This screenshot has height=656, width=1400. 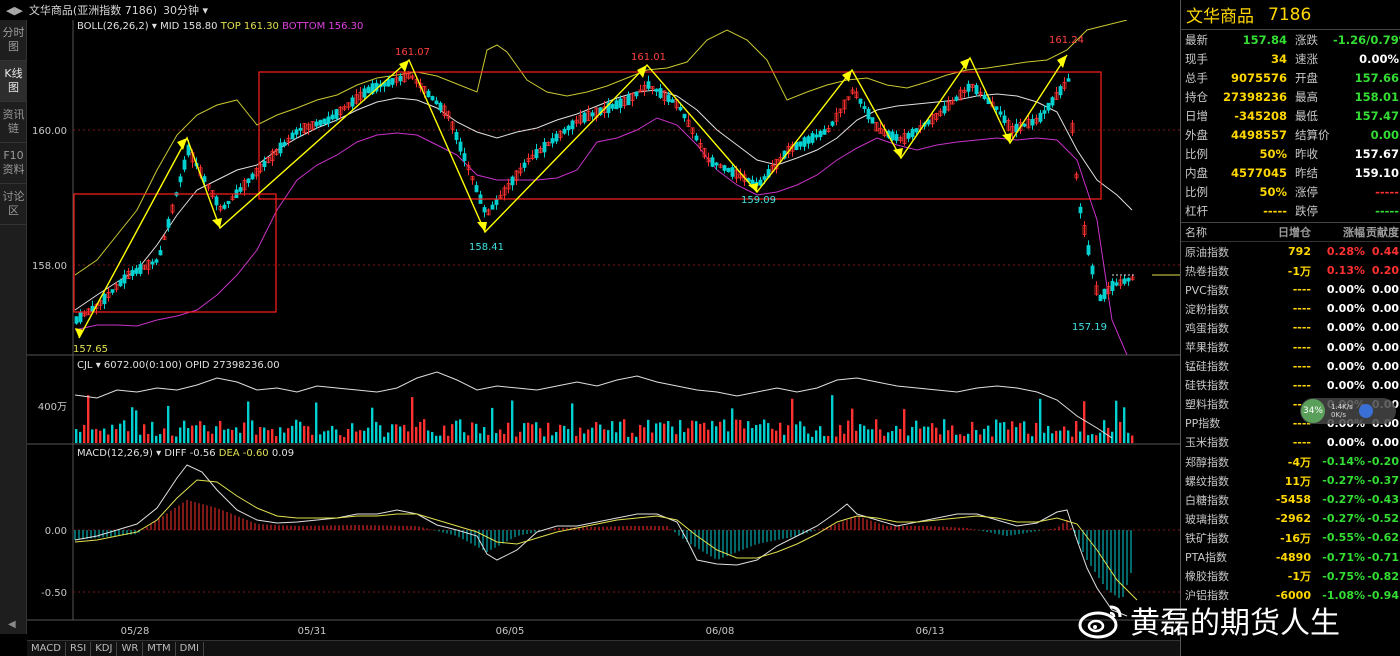 I want to click on quote-row: 外盘 4498557 结算价 0.00, so click(x=1290, y=134).